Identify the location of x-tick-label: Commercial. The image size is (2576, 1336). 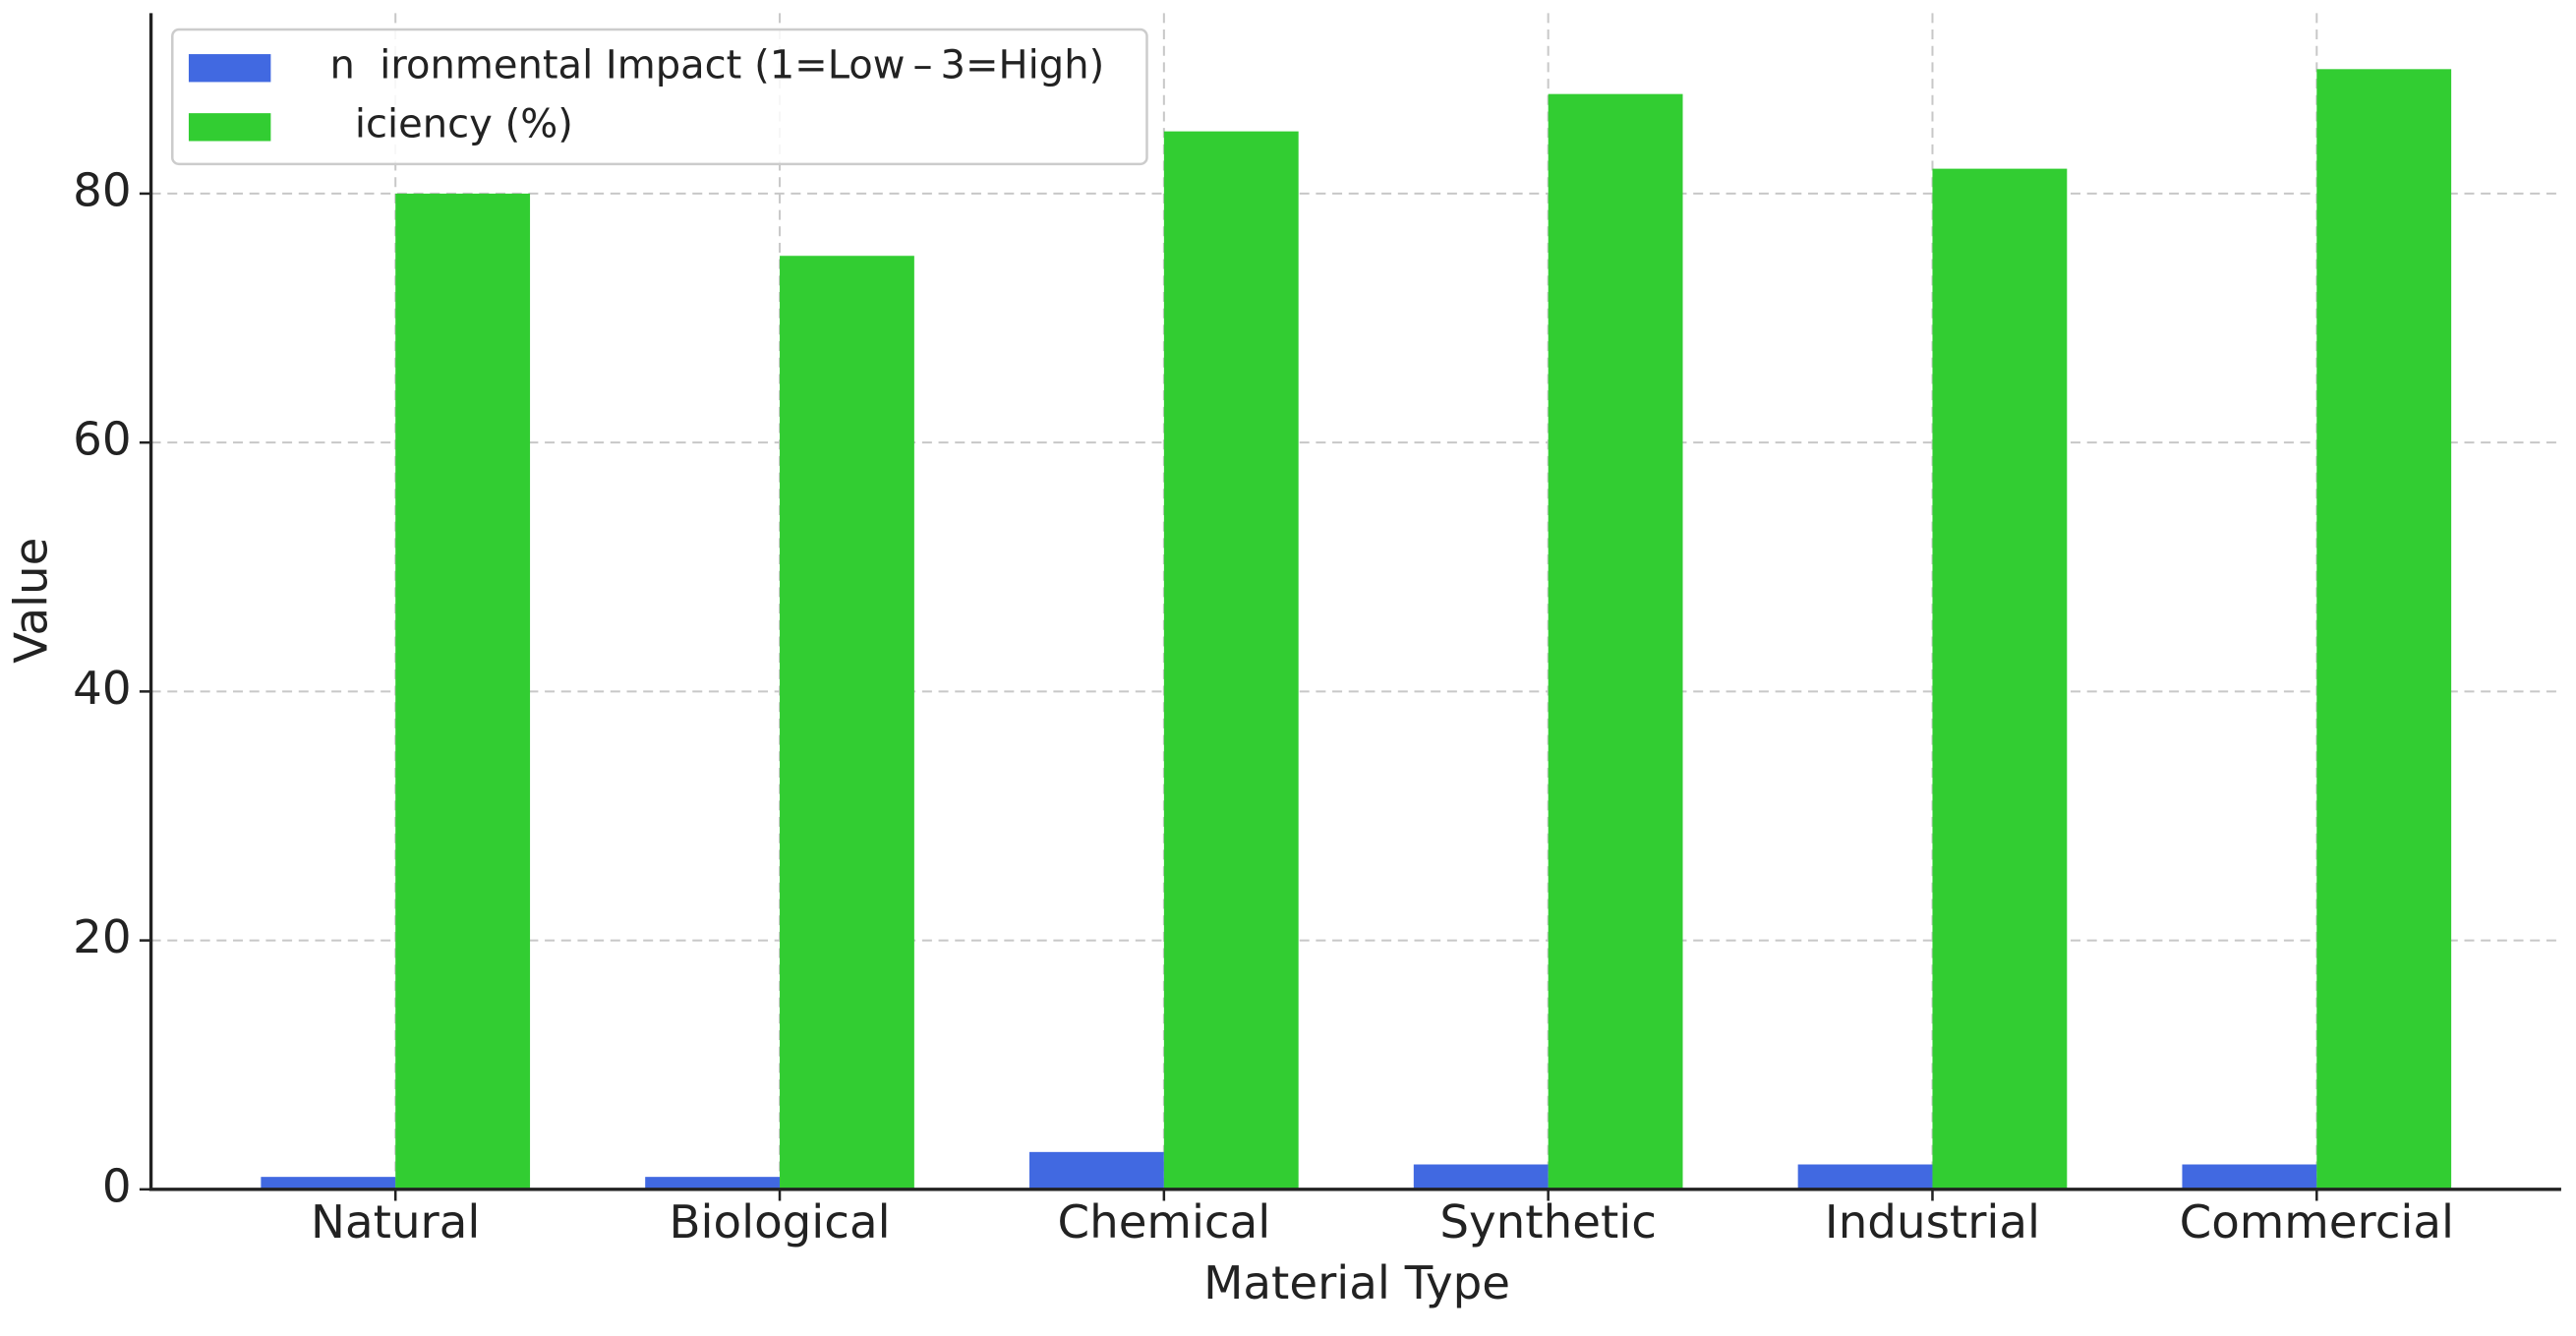
(2317, 1222).